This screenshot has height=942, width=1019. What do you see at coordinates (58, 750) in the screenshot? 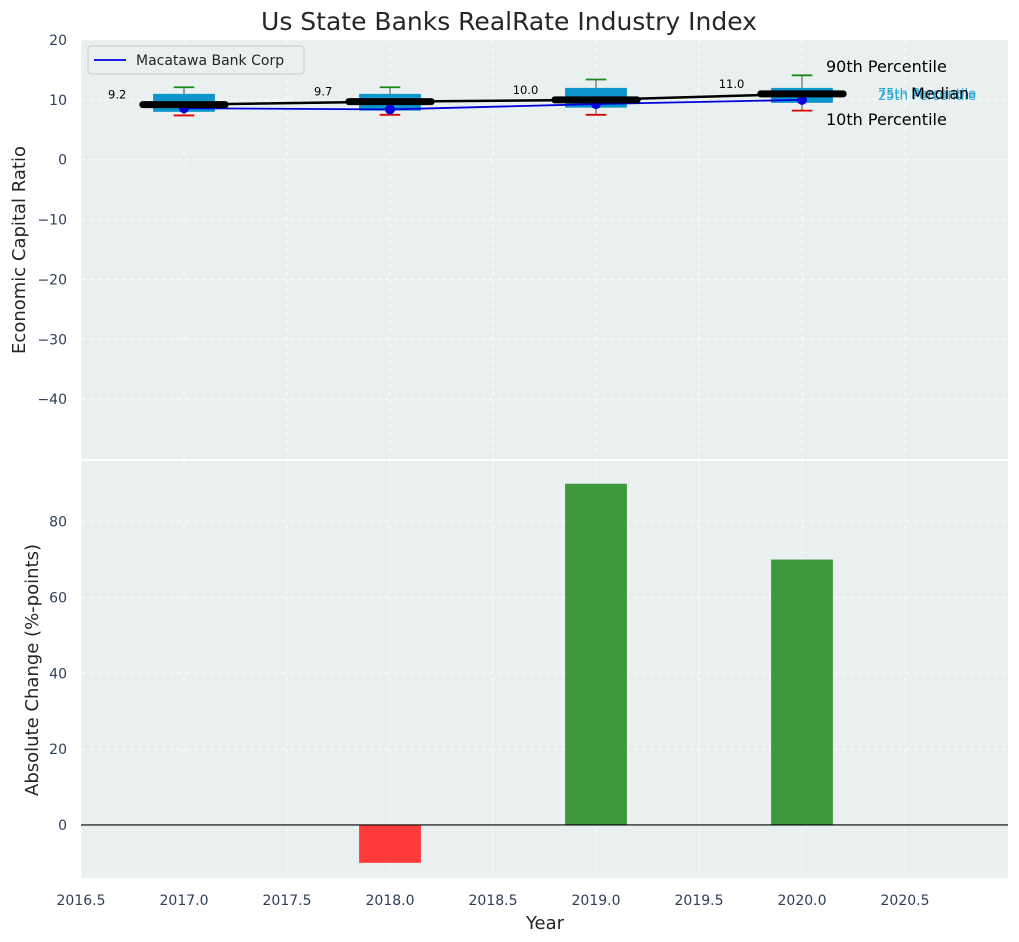
I see `bottom-y-tick-label: 20` at bounding box center [58, 750].